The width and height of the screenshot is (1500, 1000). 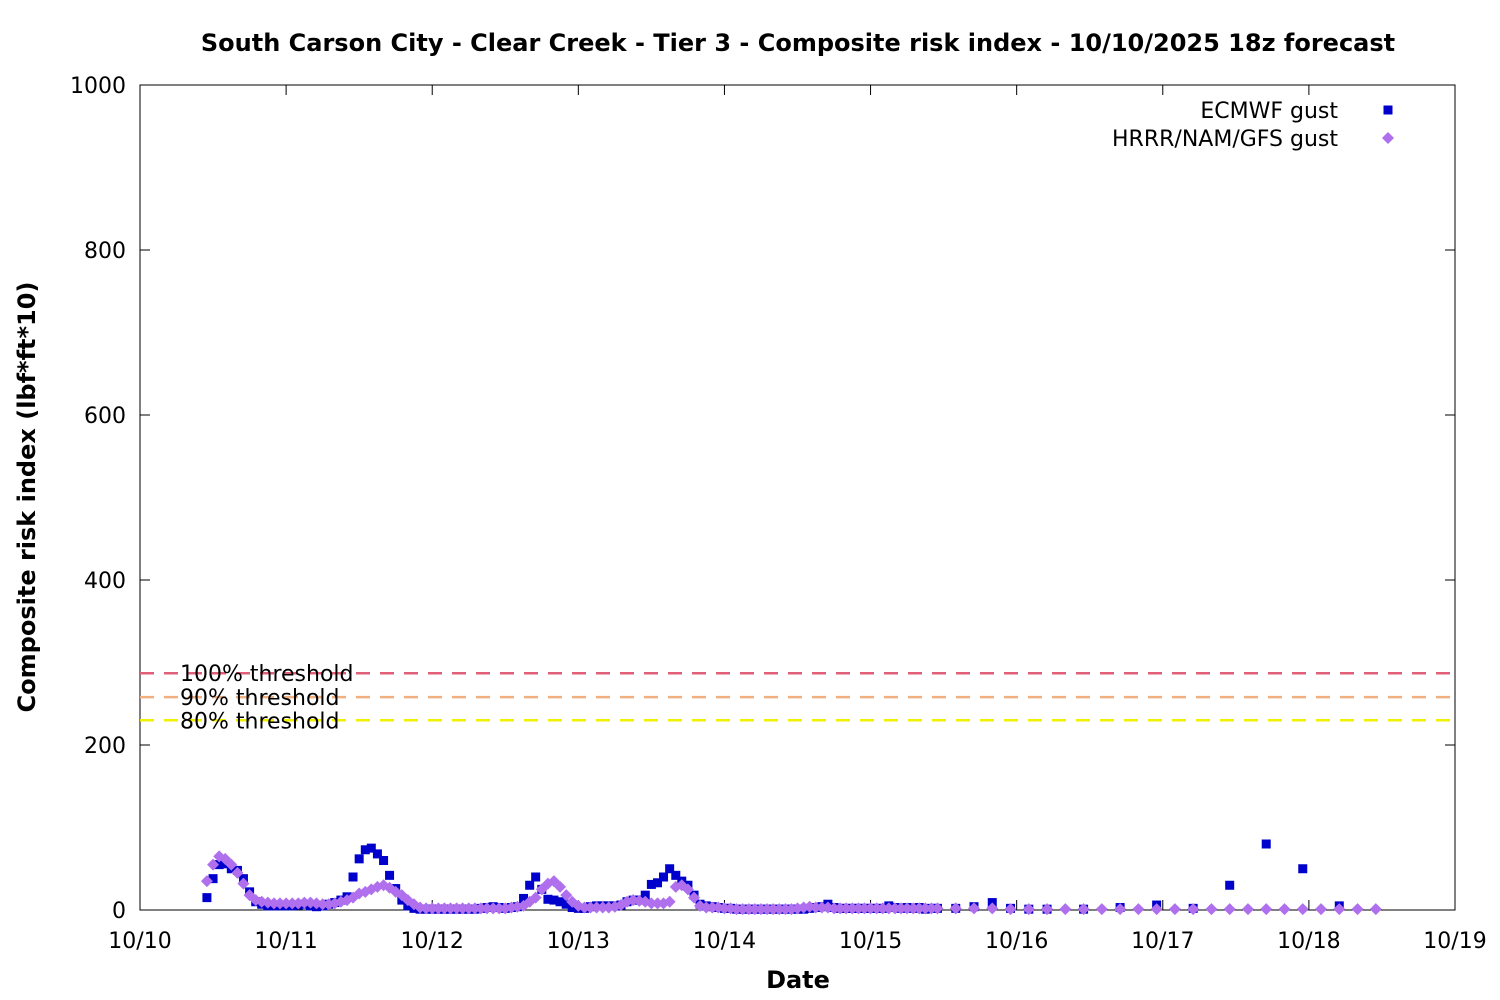 I want to click on y-tick-label: 200, so click(x=105, y=746).